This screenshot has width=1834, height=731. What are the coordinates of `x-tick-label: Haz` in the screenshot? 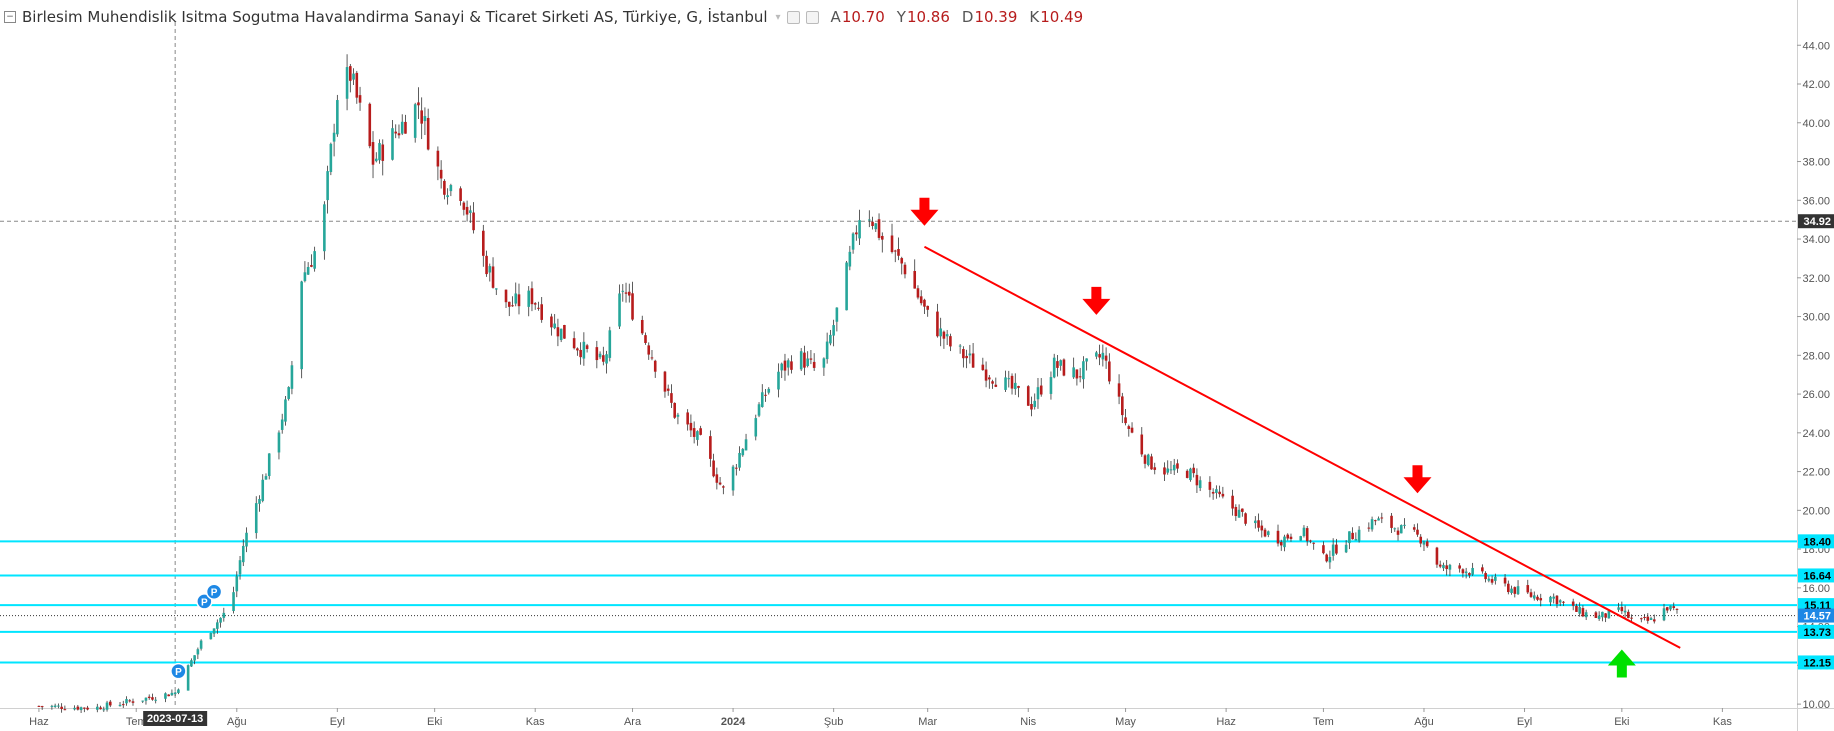 It's located at (39, 722).